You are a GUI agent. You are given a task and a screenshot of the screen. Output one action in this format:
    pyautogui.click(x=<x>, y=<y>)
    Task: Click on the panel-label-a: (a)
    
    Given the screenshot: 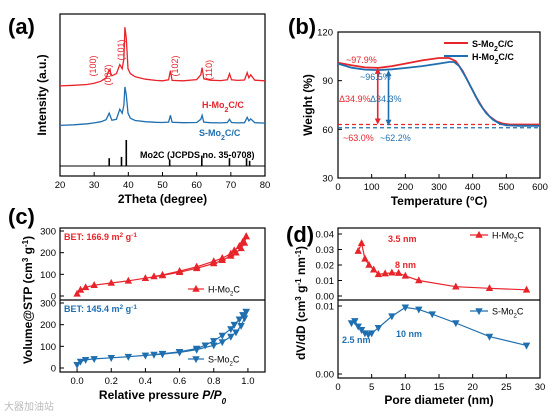 What is the action you would take?
    pyautogui.click(x=21, y=26)
    